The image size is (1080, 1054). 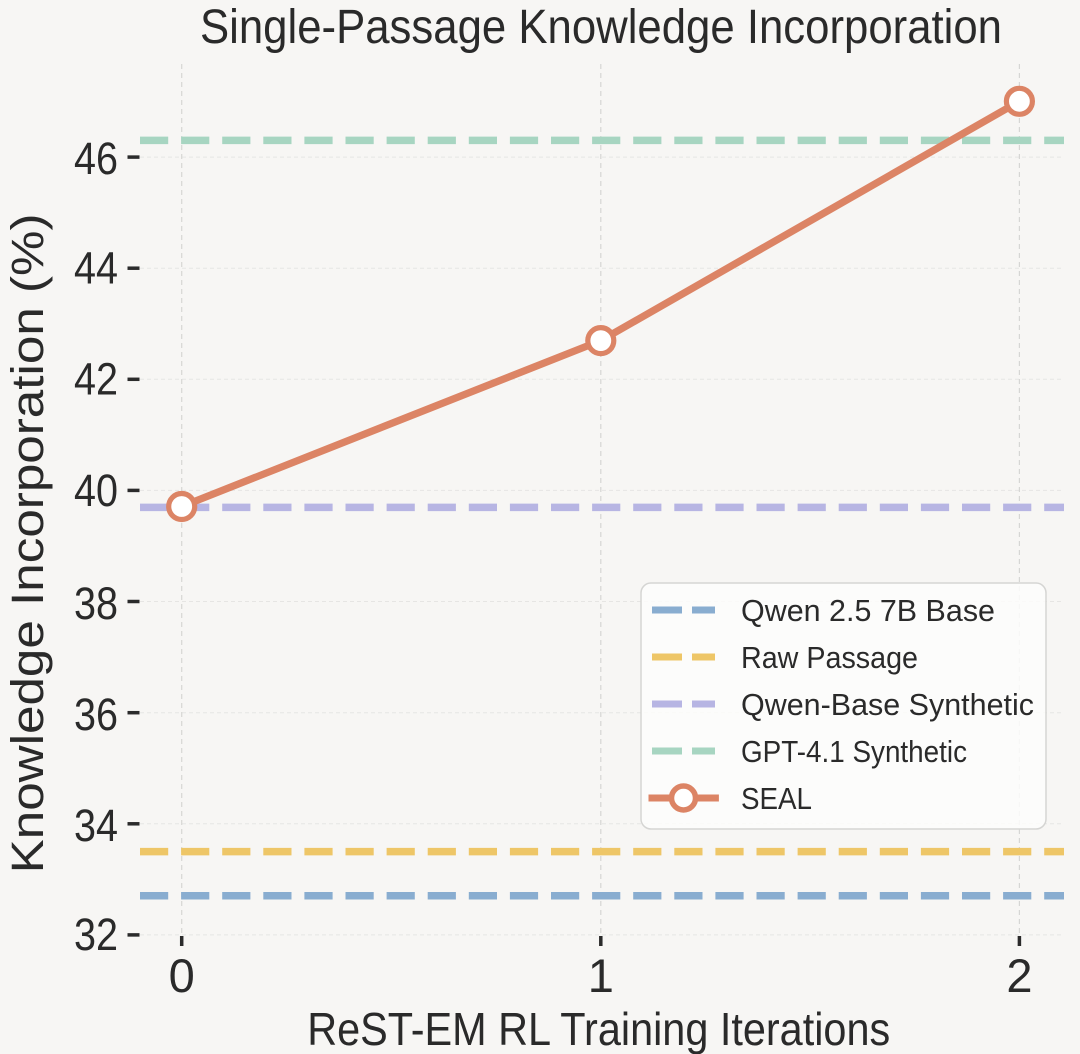 What do you see at coordinates (601, 975) in the screenshot?
I see `svg-text: 1` at bounding box center [601, 975].